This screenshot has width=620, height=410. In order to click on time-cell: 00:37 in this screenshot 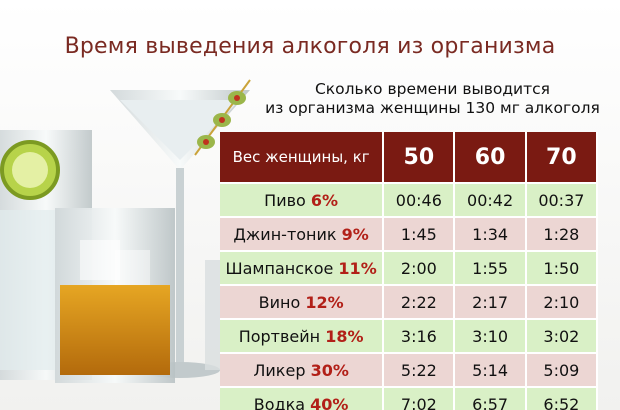, I will do `click(562, 201)`.